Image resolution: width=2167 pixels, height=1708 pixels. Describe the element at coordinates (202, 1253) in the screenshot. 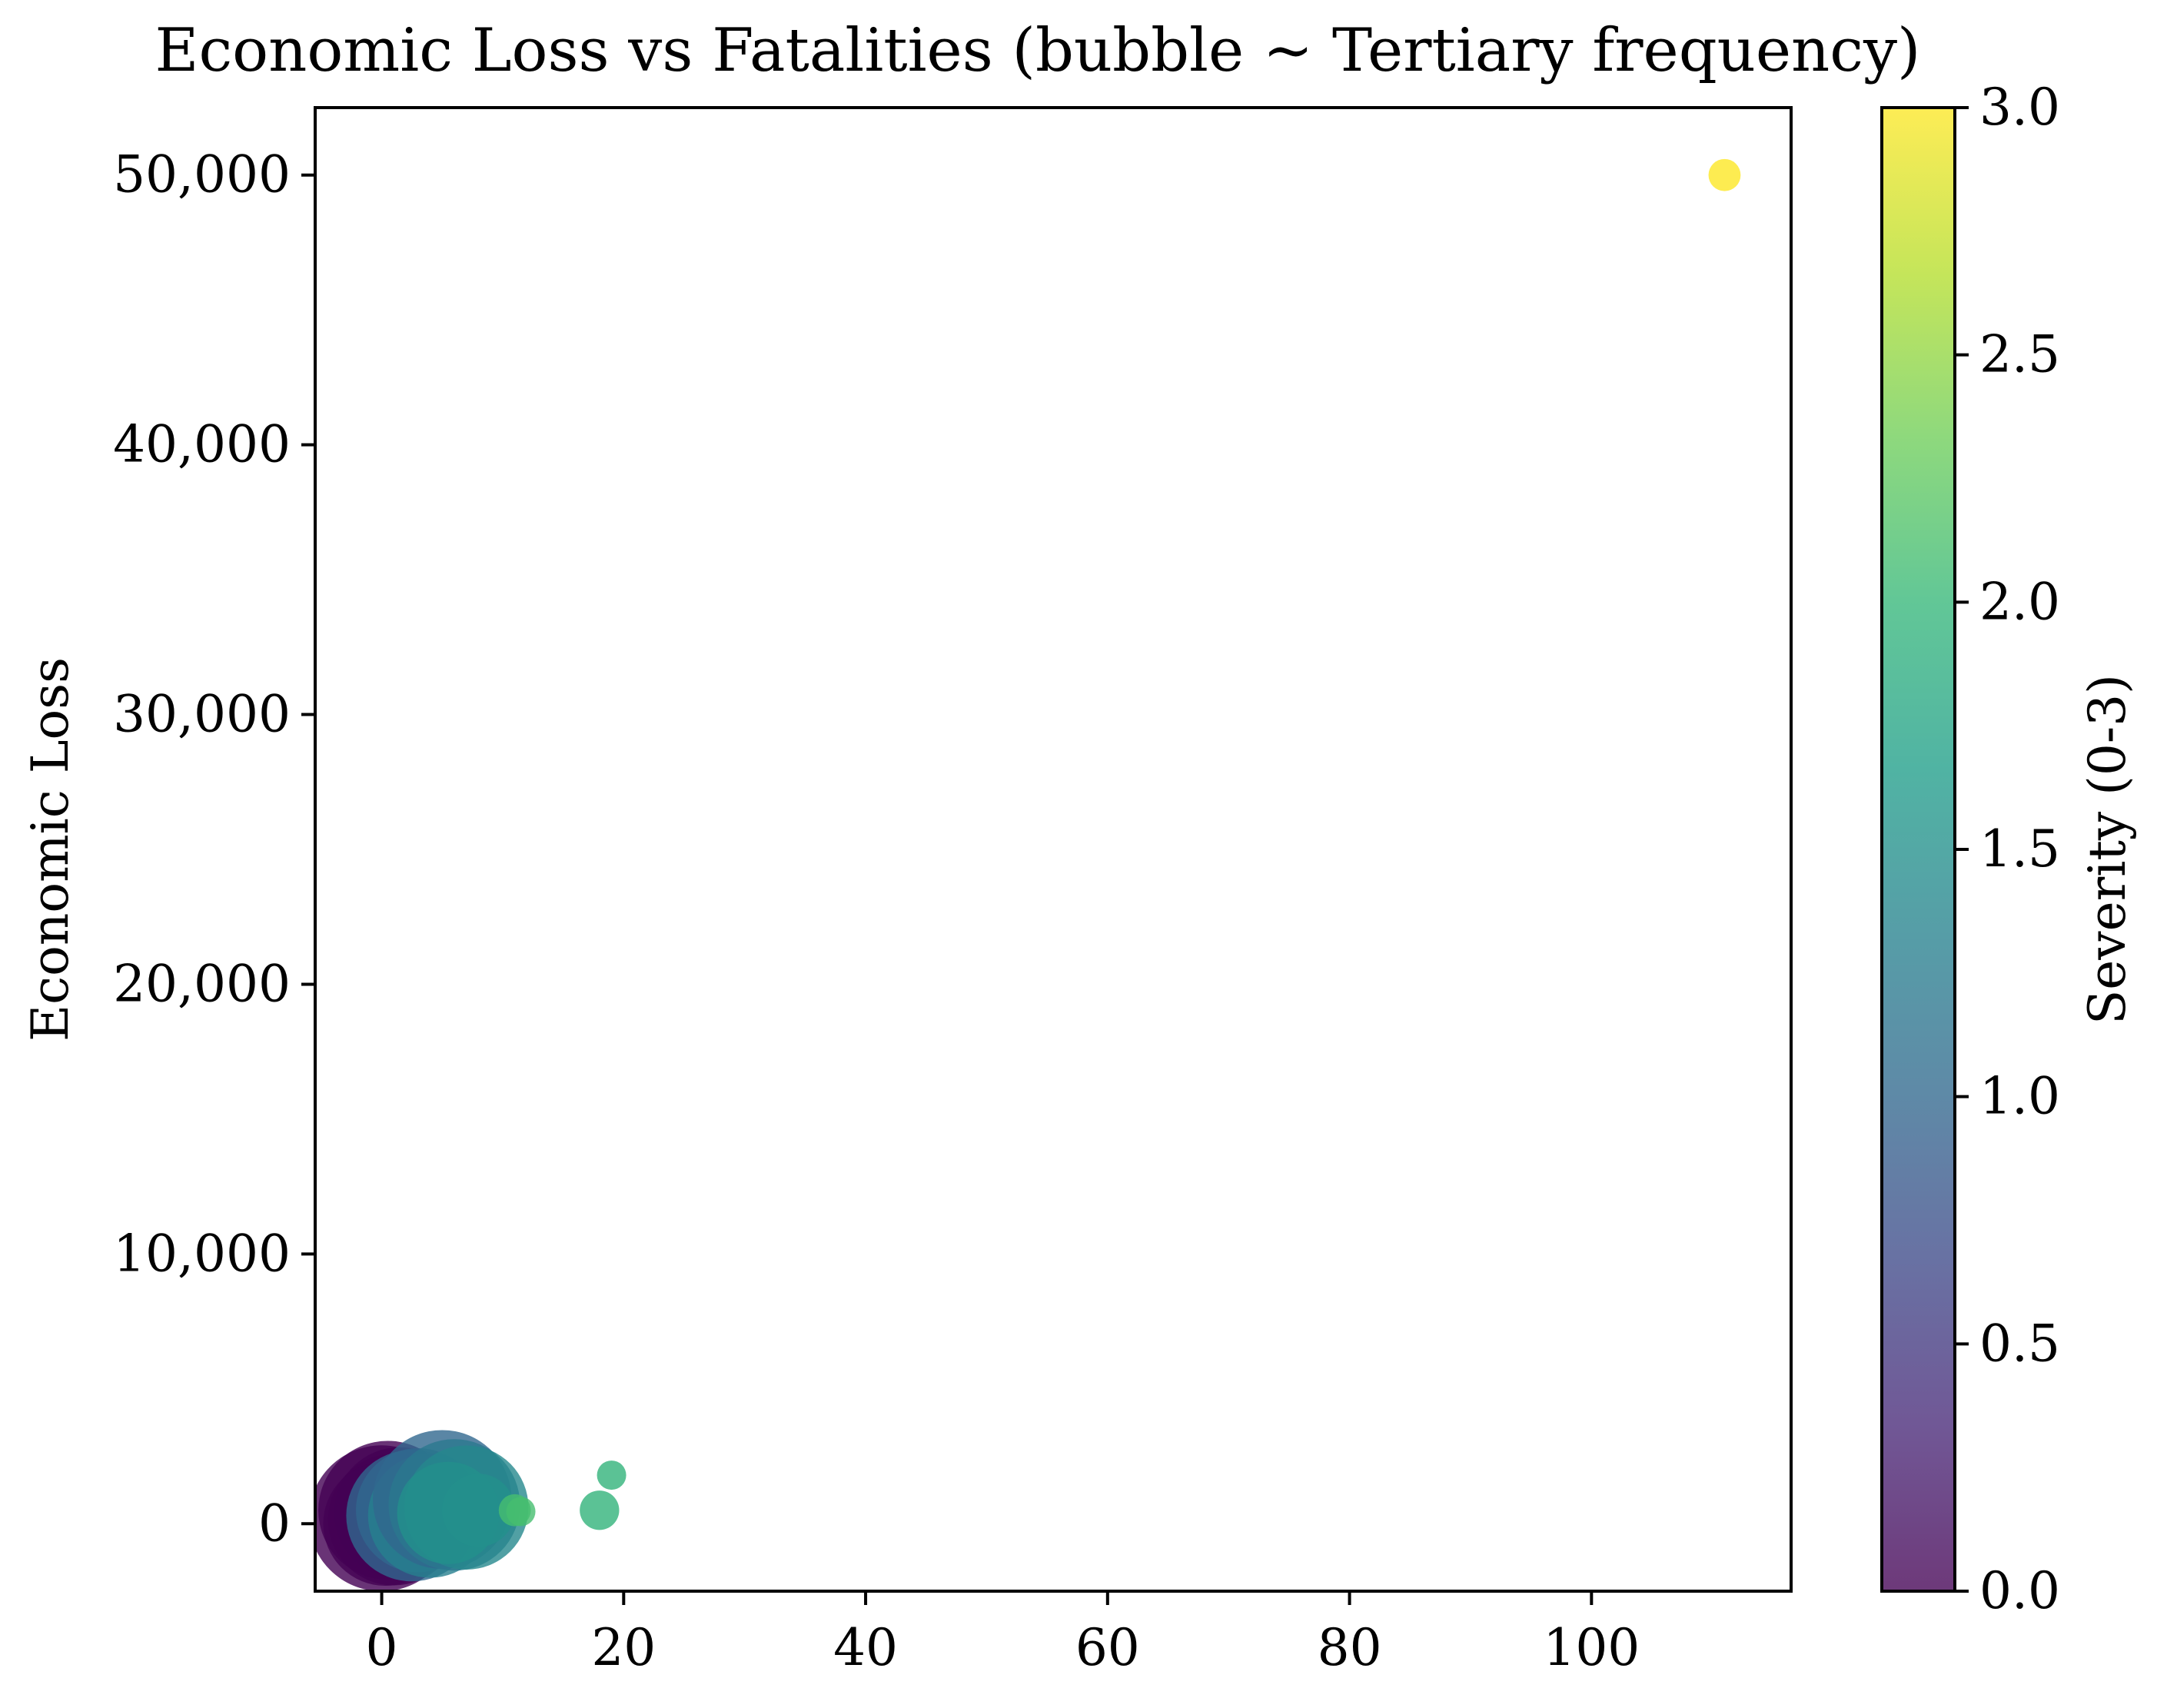

I see `y-tick-label: 10,000` at that location.